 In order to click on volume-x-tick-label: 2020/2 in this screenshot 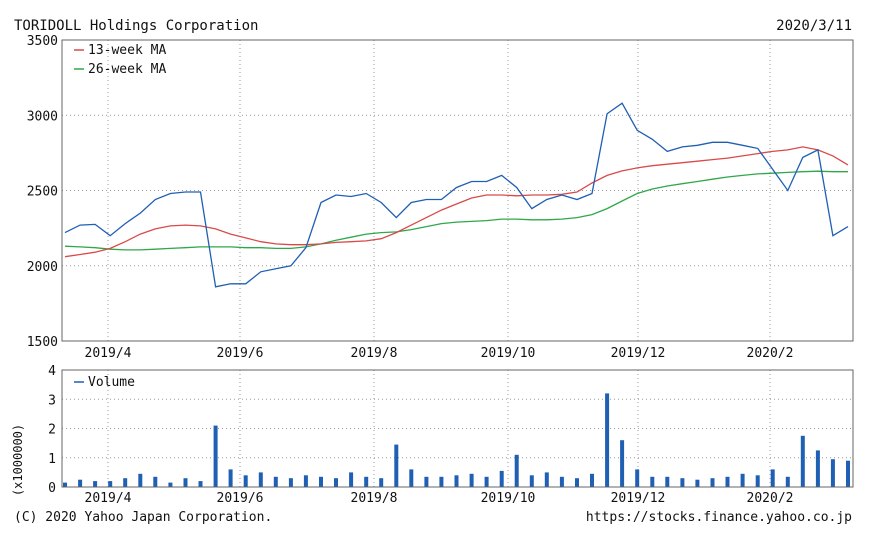, I will do `click(770, 498)`.